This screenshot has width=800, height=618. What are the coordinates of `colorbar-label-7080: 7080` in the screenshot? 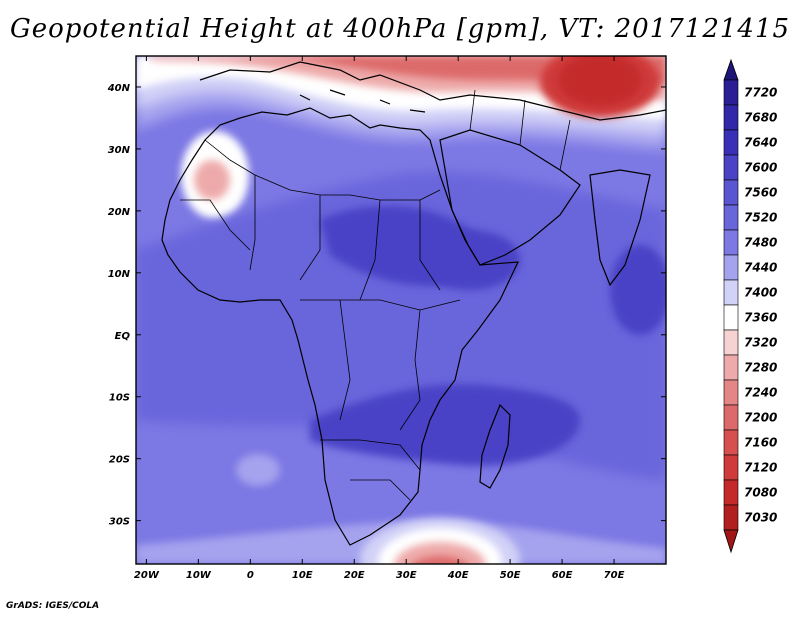 It's located at (760, 493).